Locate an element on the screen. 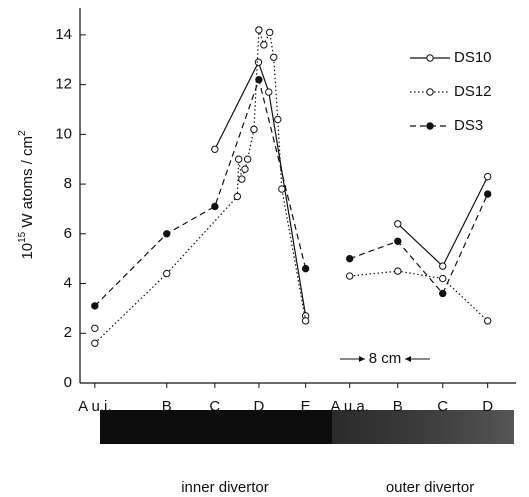 This screenshot has width=529, height=497. x-tick-label: E is located at coordinates (306, 406).